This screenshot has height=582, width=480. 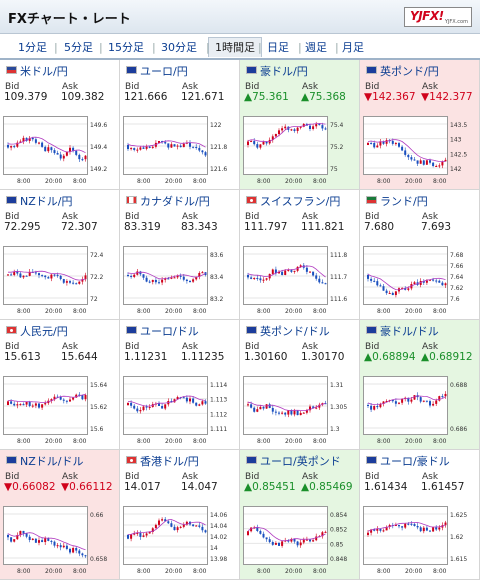 What do you see at coordinates (46, 201) in the screenshot?
I see `pair-name-link: NZドル/円` at bounding box center [46, 201].